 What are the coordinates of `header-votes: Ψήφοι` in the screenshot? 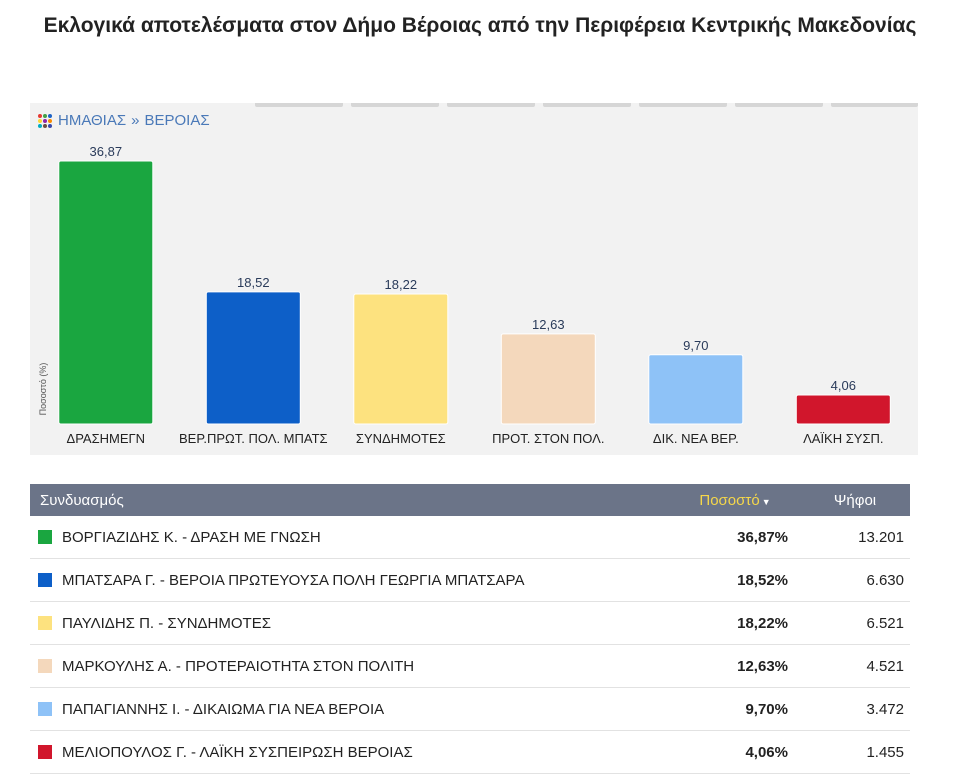 It's located at (855, 500).